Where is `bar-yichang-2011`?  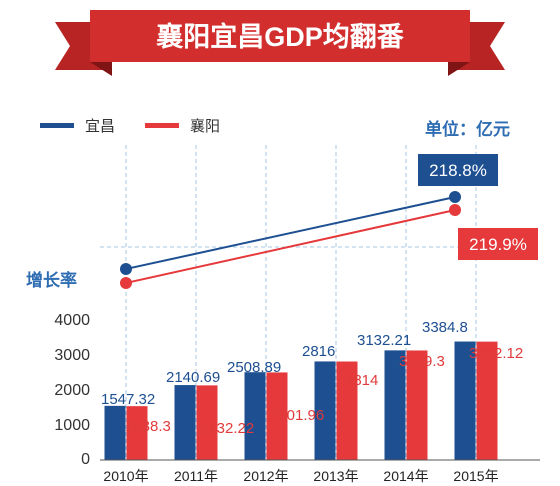
bar-yichang-2011 is located at coordinates (185, 422).